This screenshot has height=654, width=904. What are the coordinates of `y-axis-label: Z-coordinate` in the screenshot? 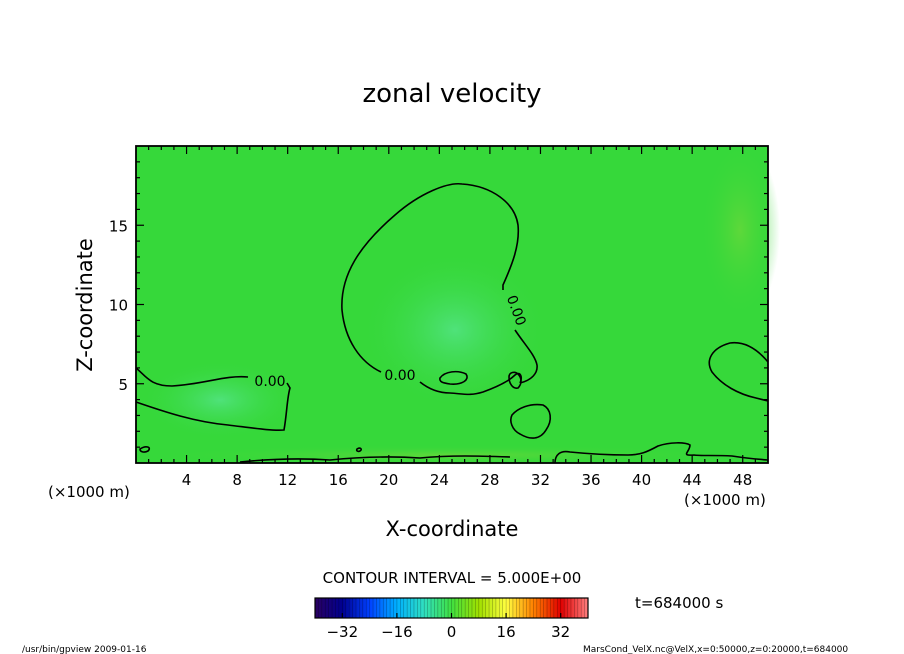 It's located at (85, 305).